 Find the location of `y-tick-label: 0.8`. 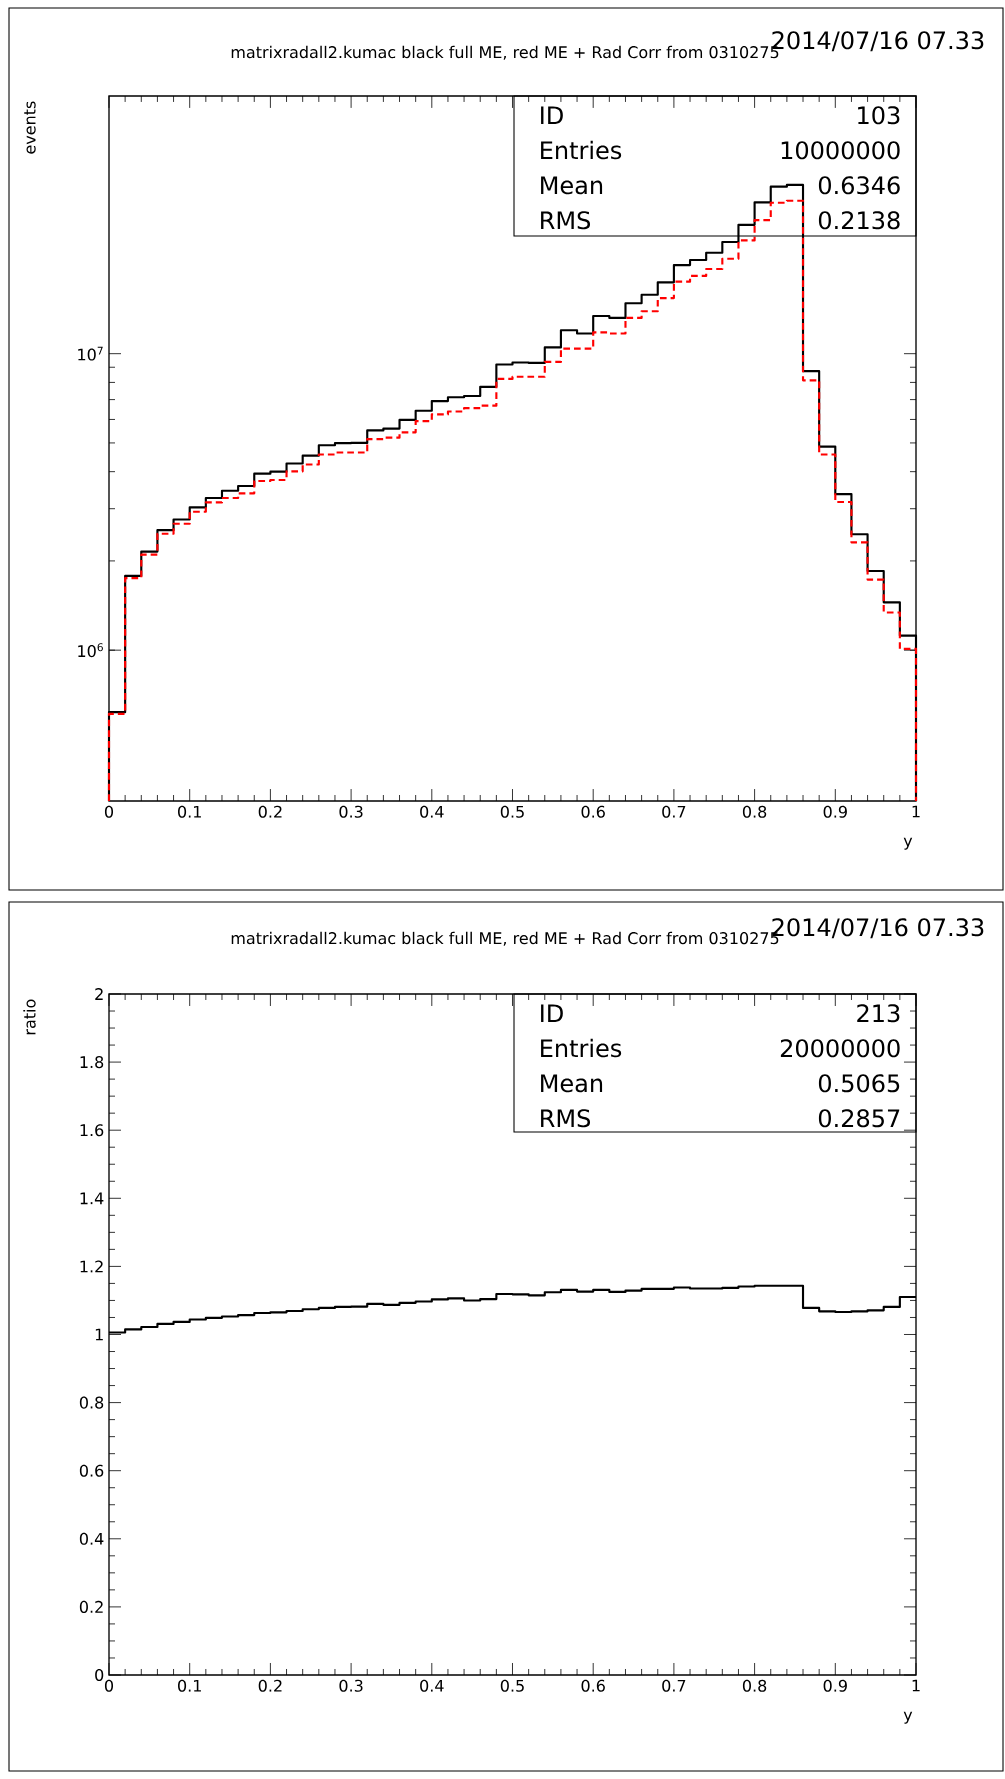

y-tick-label: 0.8 is located at coordinates (91, 1402).